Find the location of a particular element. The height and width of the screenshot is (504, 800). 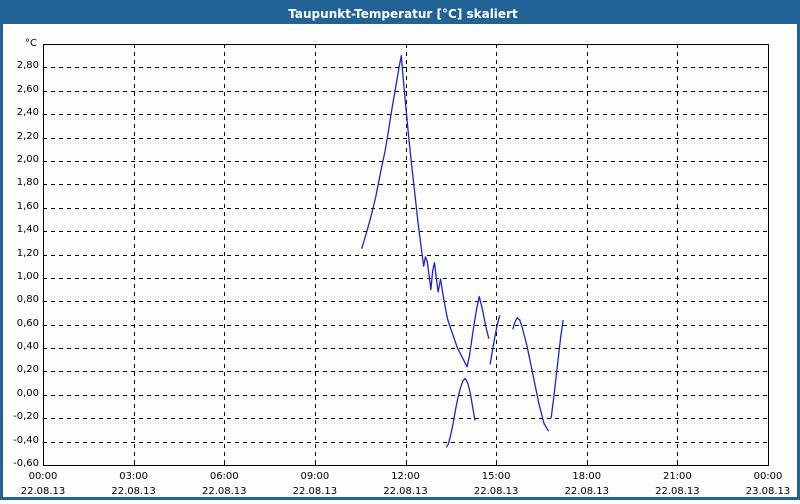

title-bar: Taupunkt-Temperatur [°C] skaliert is located at coordinates (401, 13).